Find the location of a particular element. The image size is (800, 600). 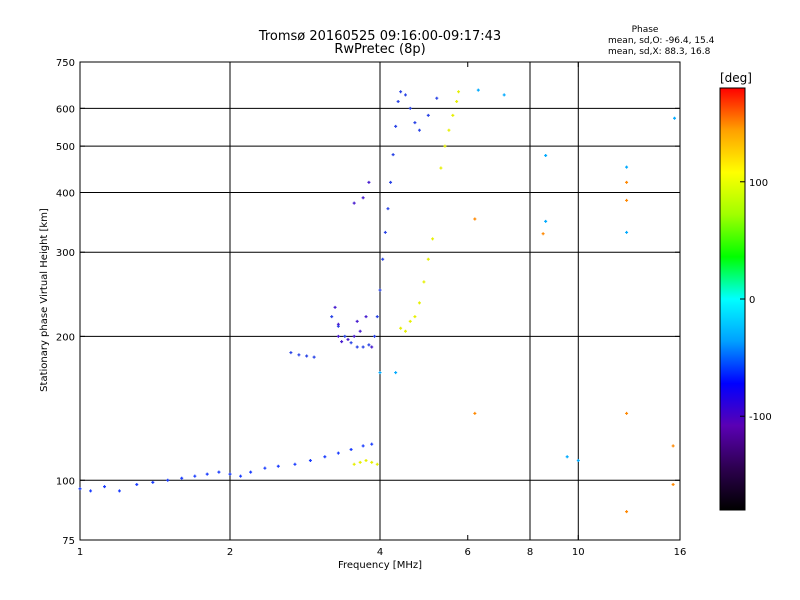

y-tick-label: 600 is located at coordinates (65, 109).